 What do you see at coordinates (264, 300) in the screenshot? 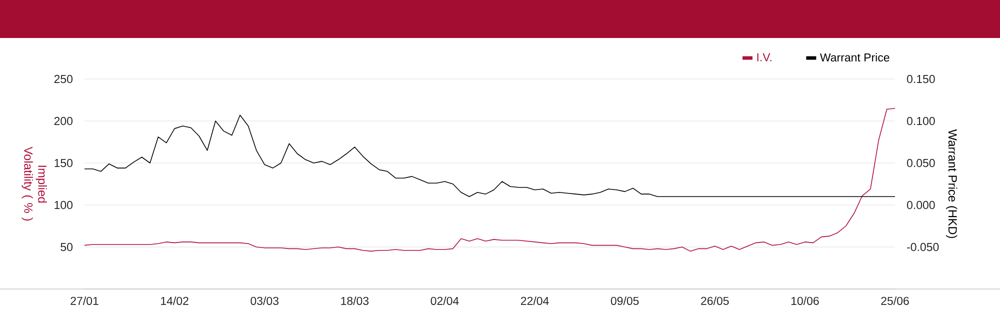
I see `x-tick-label: 03/03` at bounding box center [264, 300].